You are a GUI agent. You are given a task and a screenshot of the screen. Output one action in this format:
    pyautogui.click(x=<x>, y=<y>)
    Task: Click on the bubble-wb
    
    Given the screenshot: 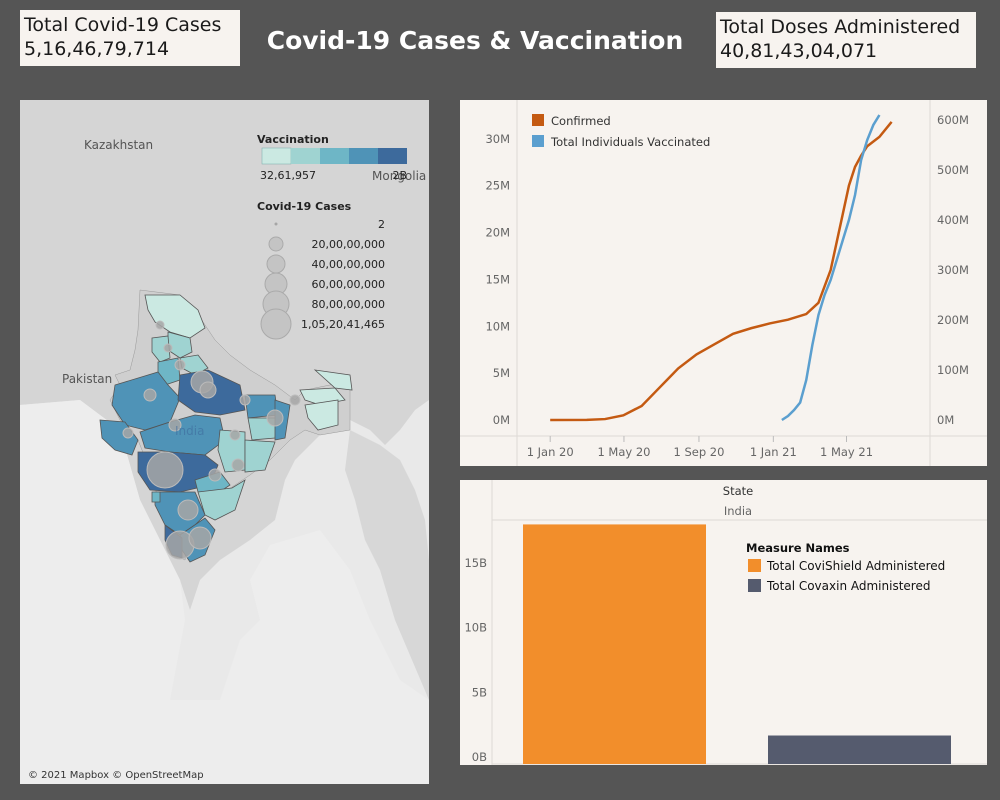 What is the action you would take?
    pyautogui.click(x=275, y=418)
    